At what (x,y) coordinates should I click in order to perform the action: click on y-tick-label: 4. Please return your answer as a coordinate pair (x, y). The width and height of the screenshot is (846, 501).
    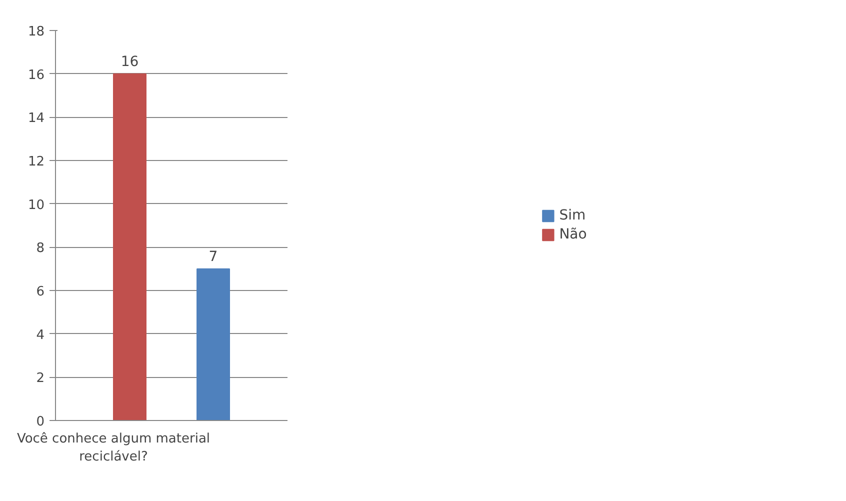
    Looking at the image, I should click on (40, 335).